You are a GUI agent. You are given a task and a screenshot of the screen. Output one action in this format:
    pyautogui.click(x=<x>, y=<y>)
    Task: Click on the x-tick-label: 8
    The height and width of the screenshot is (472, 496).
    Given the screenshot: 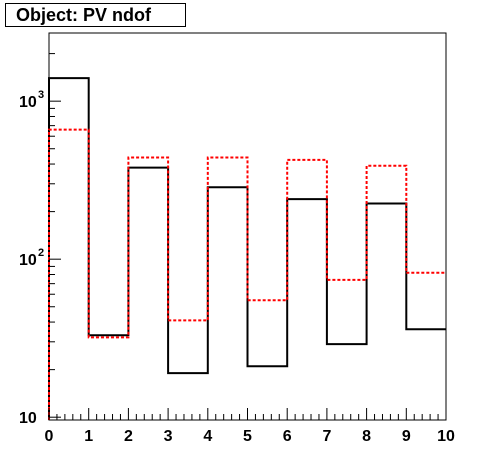 What is the action you would take?
    pyautogui.click(x=366, y=436)
    